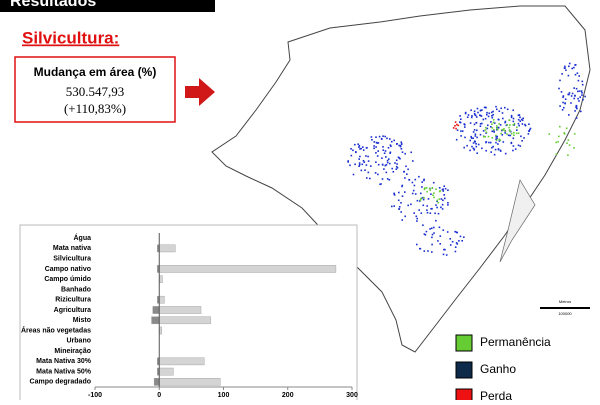 Image resolution: width=600 pixels, height=405 pixels. What do you see at coordinates (79, 341) in the screenshot?
I see `y-tick-label: Urbano` at bounding box center [79, 341].